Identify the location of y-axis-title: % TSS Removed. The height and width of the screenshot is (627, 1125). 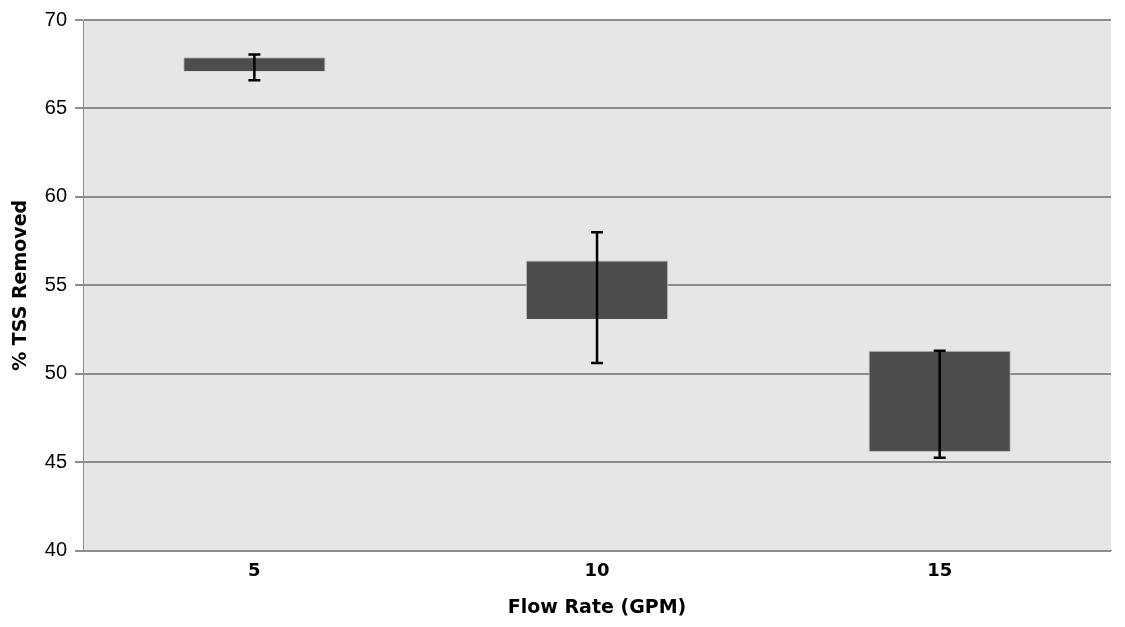
(19, 285).